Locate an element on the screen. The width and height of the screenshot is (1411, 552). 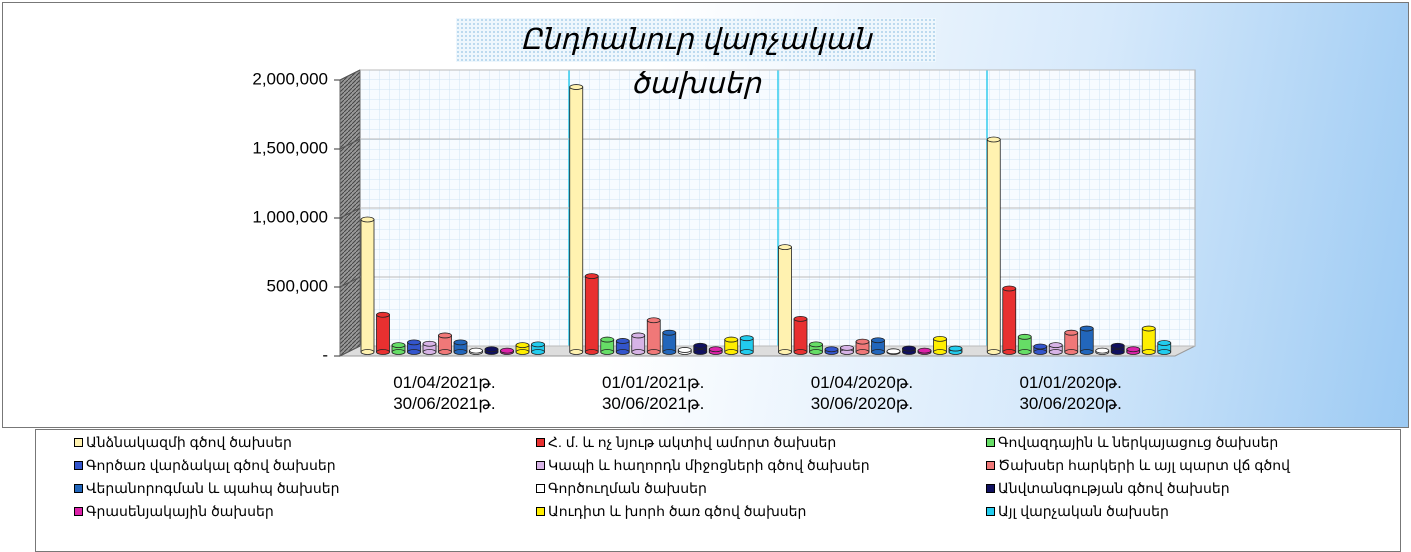
legend-item: Գործուղման ծախսեր is located at coordinates (621, 488).